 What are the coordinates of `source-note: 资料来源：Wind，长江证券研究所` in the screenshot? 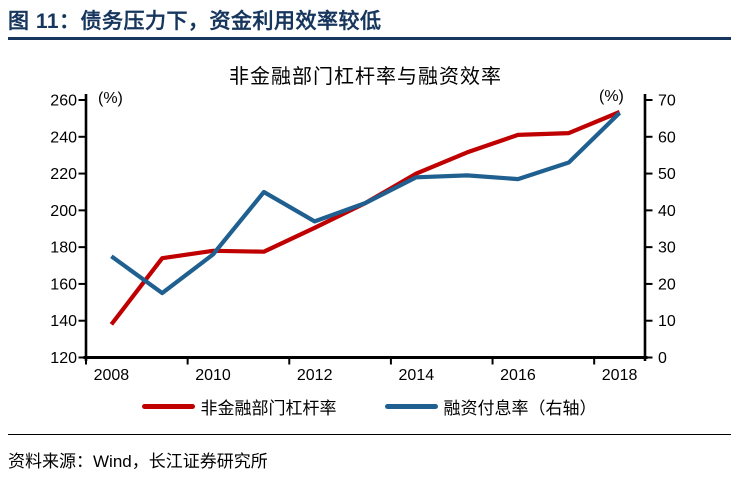 It's located at (138, 461).